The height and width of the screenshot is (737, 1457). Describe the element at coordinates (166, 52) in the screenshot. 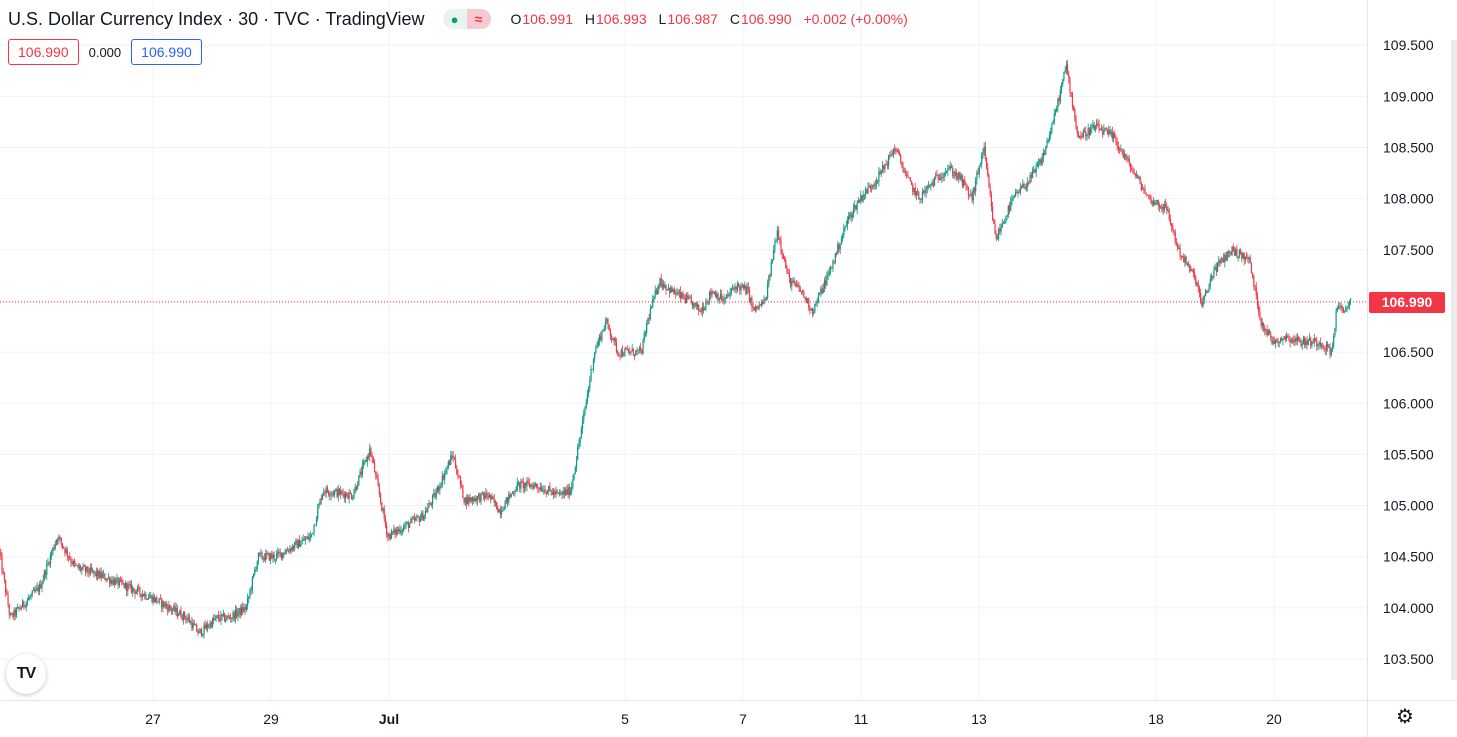

I see `buy-button: 106.990` at that location.